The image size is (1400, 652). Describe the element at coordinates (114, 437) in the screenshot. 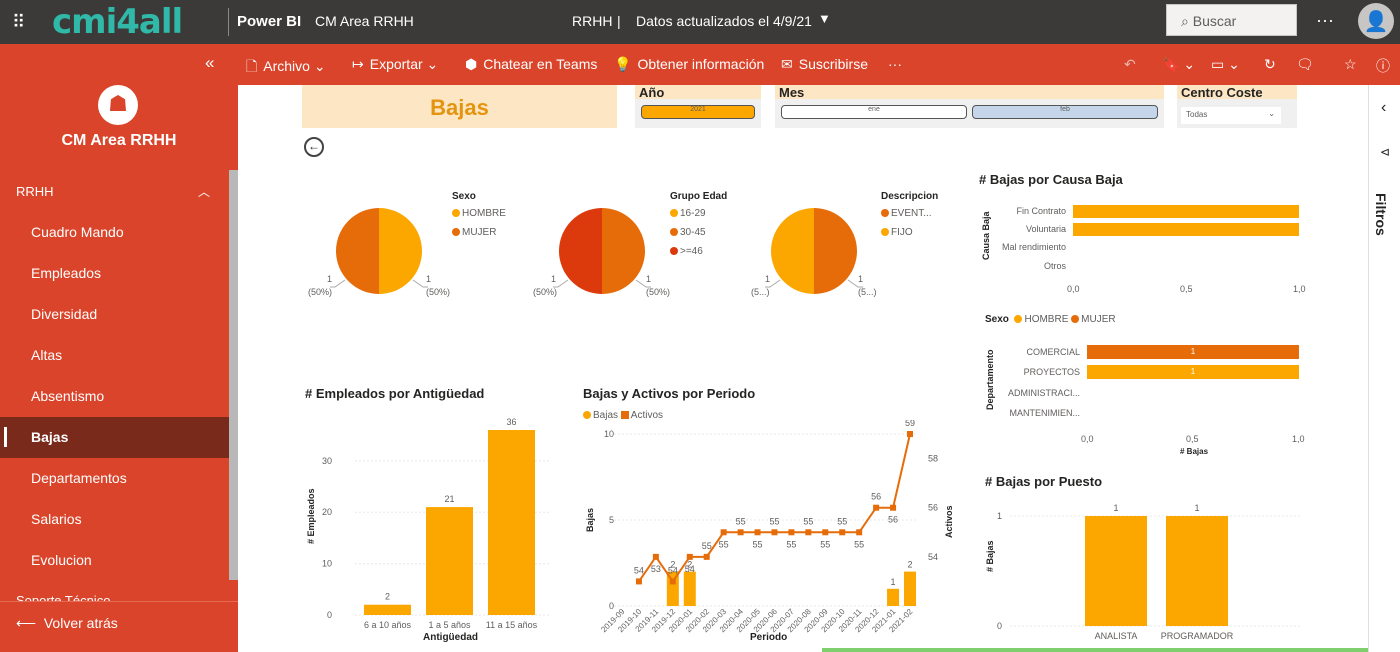

I see `nav-bajas: Bajas` at that location.